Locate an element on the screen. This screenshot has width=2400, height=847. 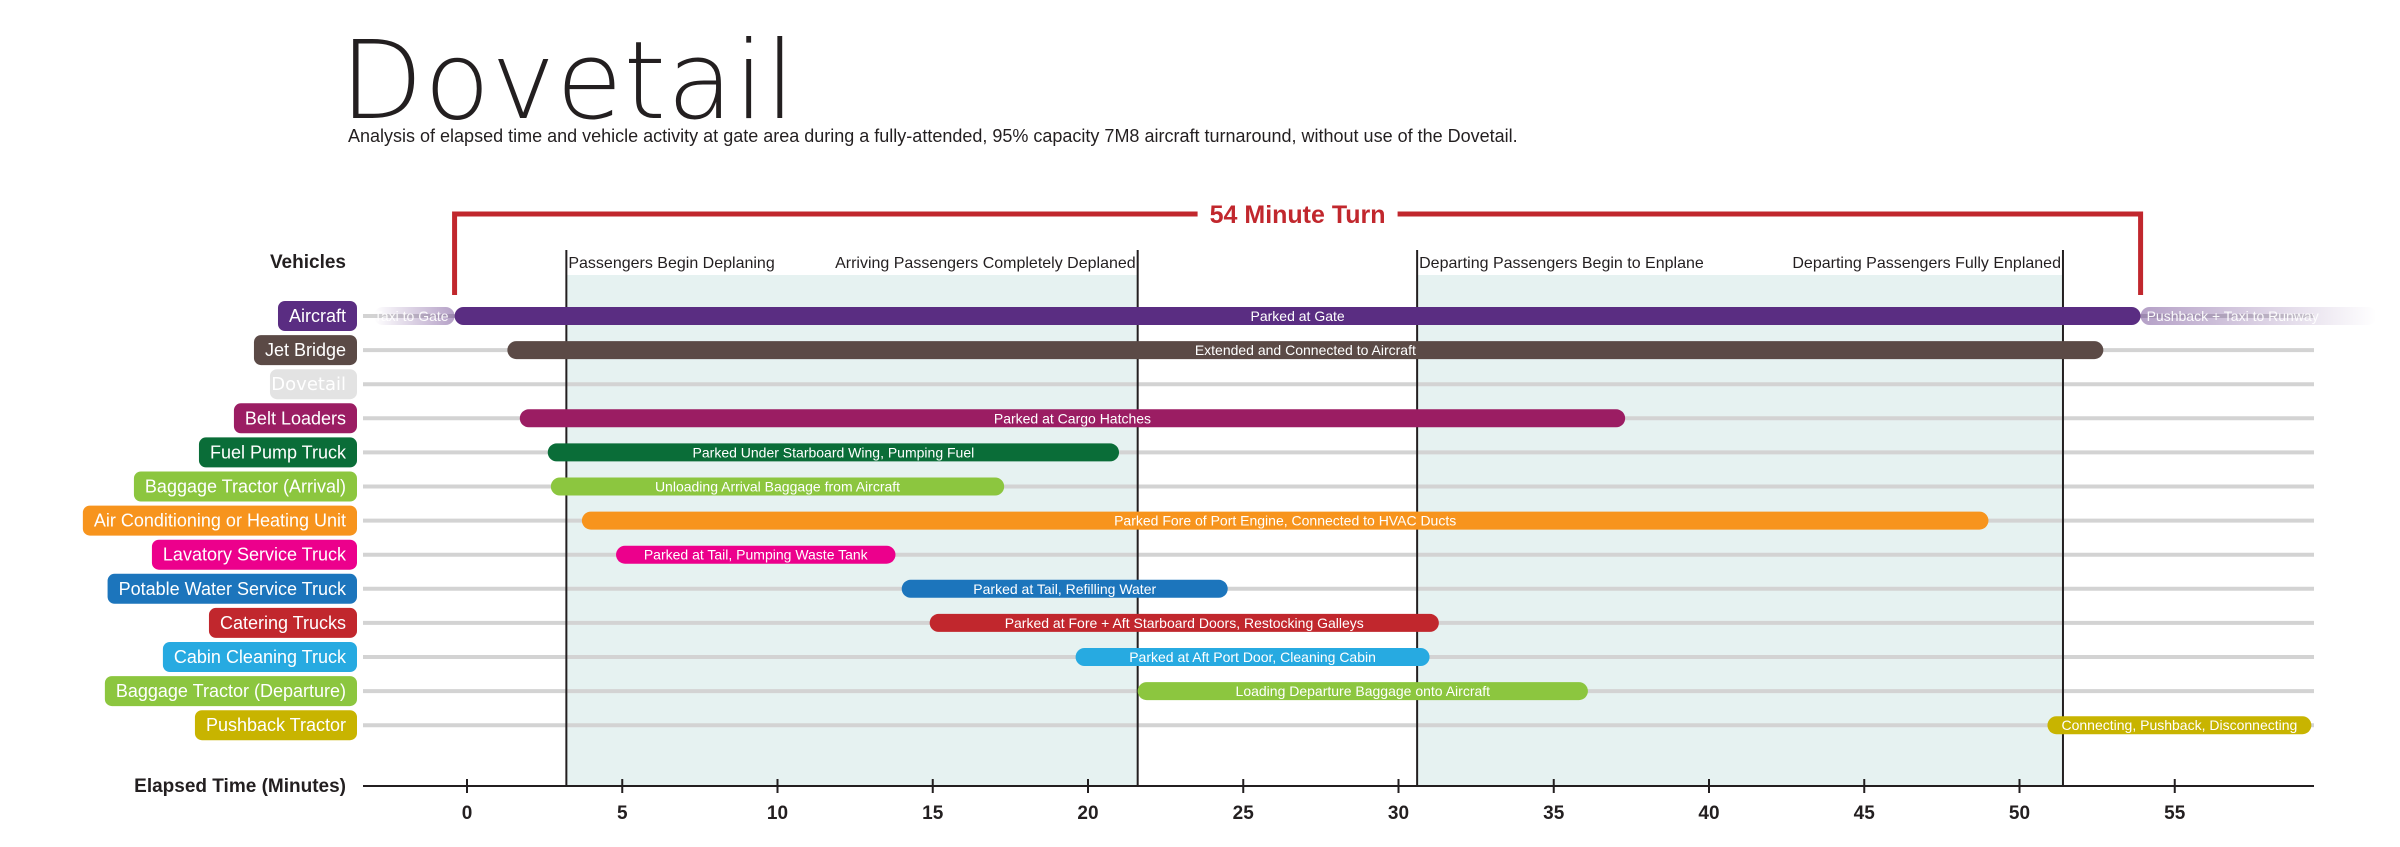
milestone-label: Passengers Begin Deplaning is located at coordinates (671, 263).